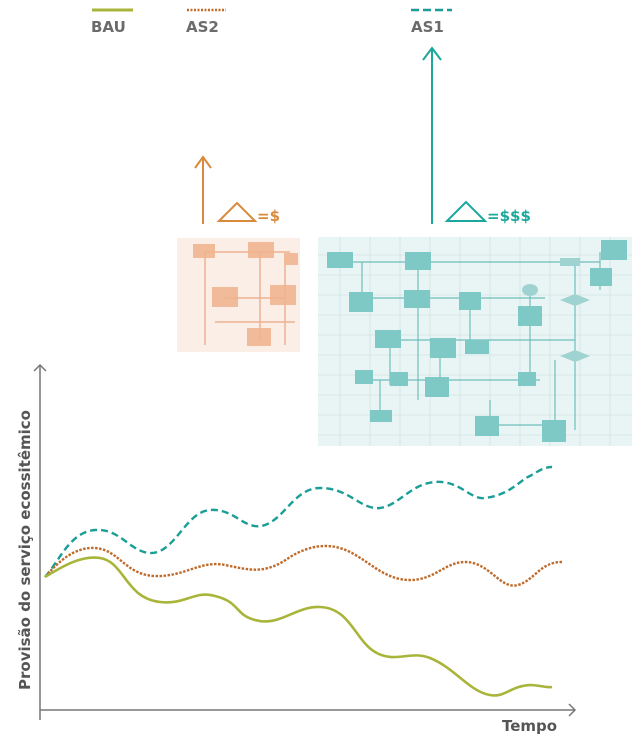  I want to click on as1-cost-arrow, so click(432, 135).